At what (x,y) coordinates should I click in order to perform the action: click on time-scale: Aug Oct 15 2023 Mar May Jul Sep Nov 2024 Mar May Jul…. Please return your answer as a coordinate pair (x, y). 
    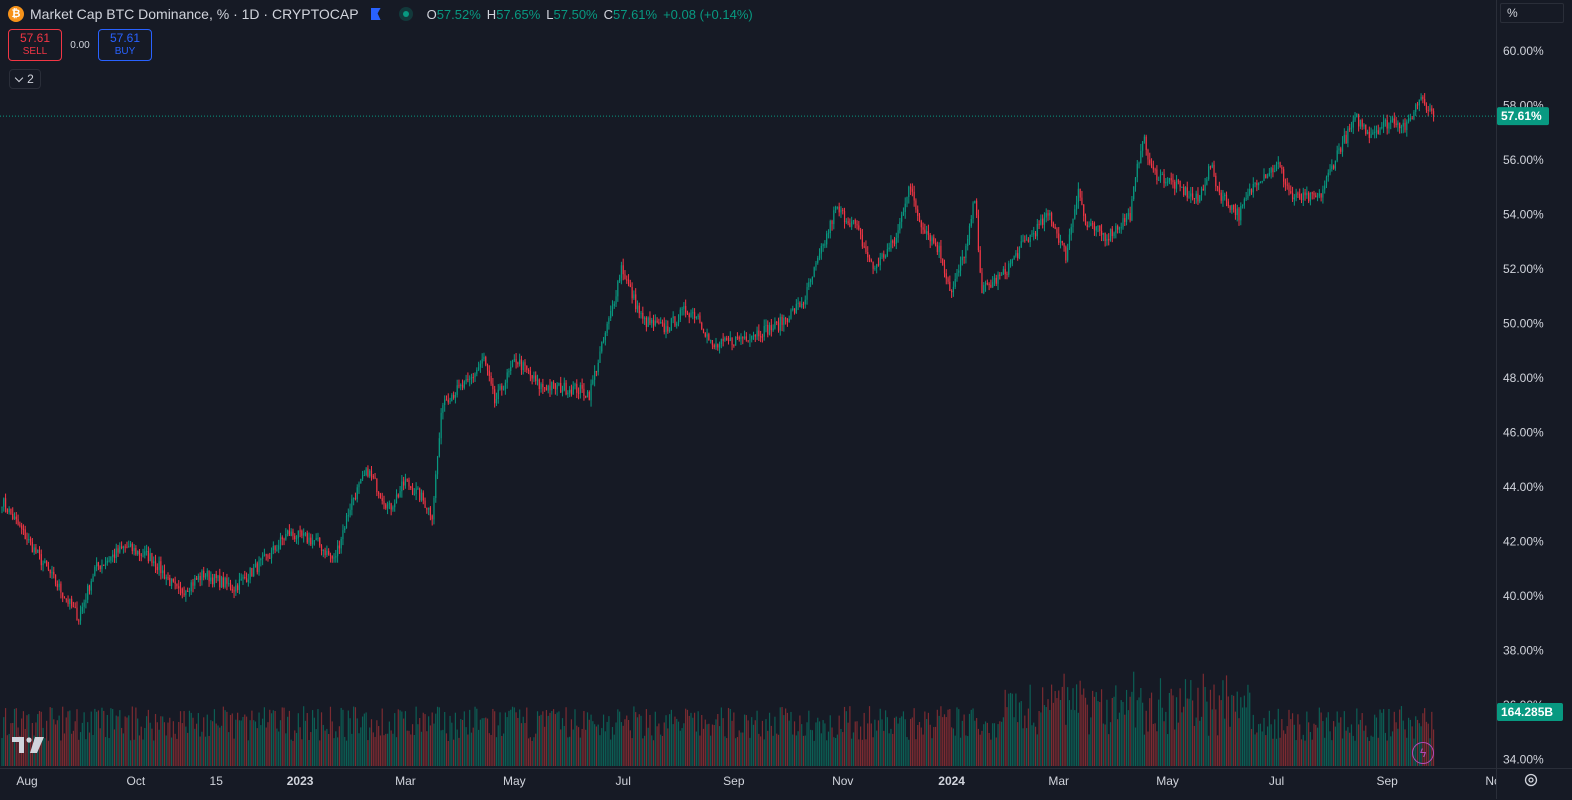
    Looking at the image, I should click on (748, 783).